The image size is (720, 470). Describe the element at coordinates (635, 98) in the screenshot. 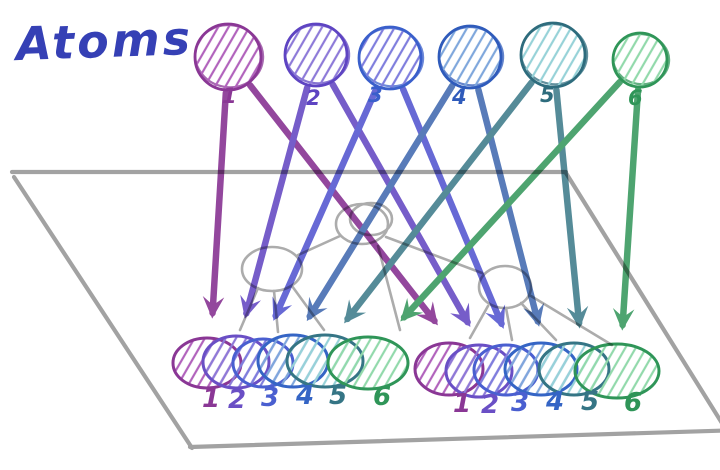

I see `atom-label-6: 6` at that location.